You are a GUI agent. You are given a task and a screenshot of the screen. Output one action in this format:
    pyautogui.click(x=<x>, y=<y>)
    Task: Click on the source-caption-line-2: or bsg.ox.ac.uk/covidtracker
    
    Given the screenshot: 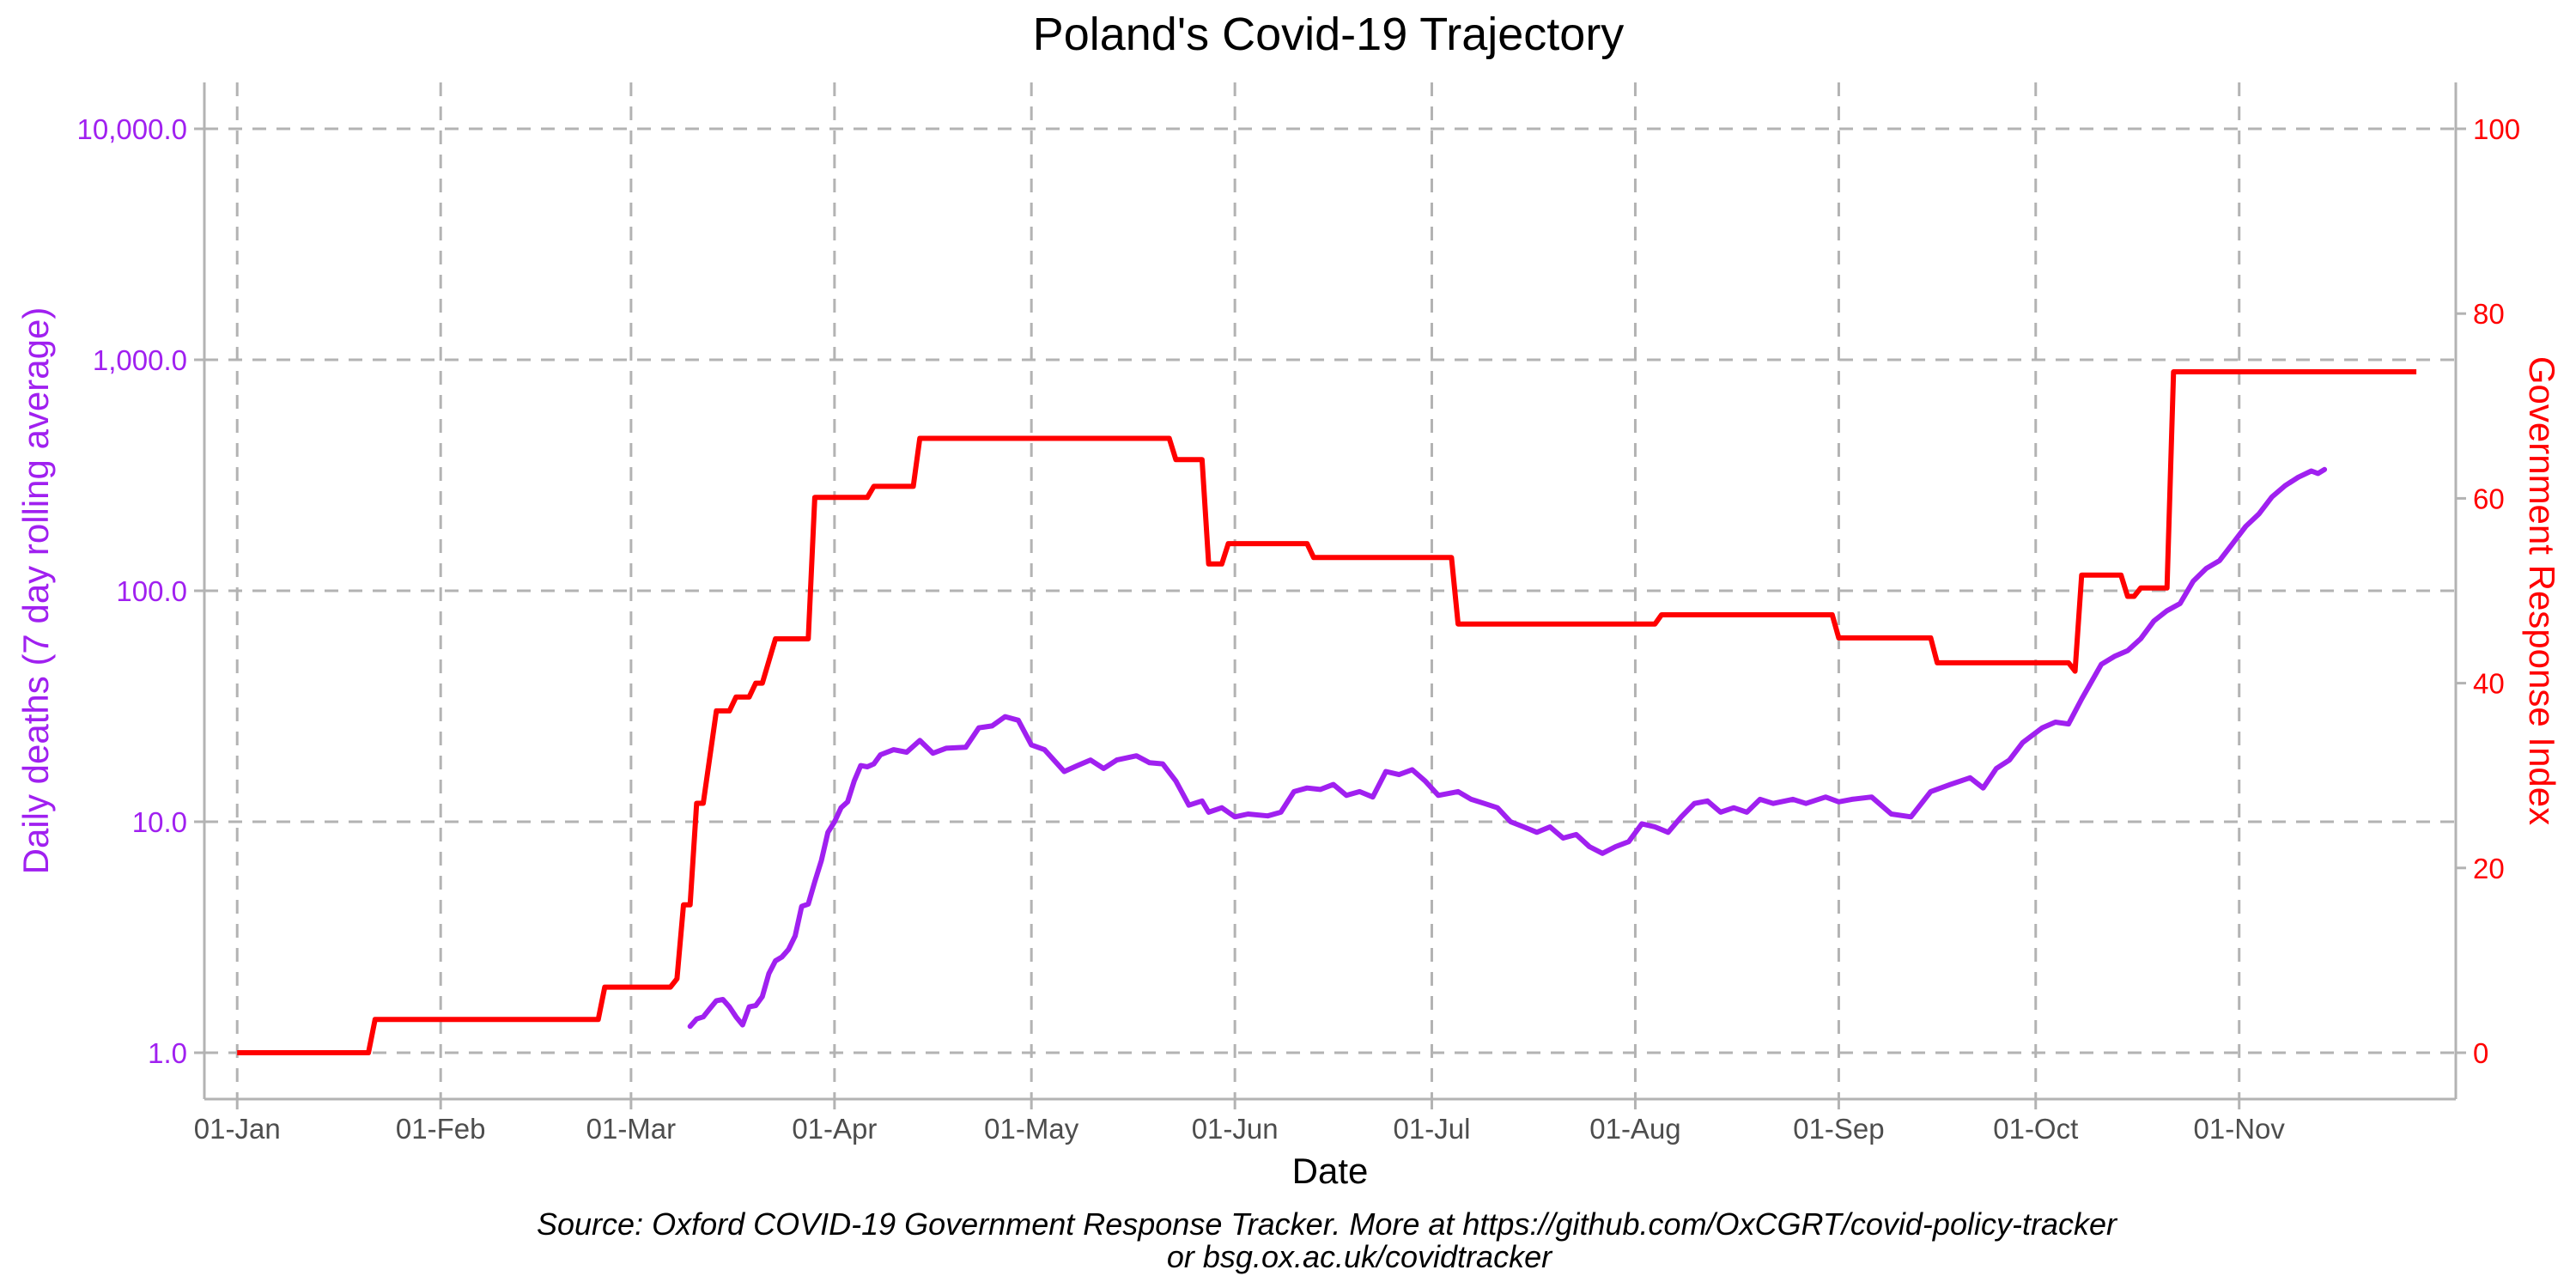 What is the action you would take?
    pyautogui.click(x=1360, y=1257)
    